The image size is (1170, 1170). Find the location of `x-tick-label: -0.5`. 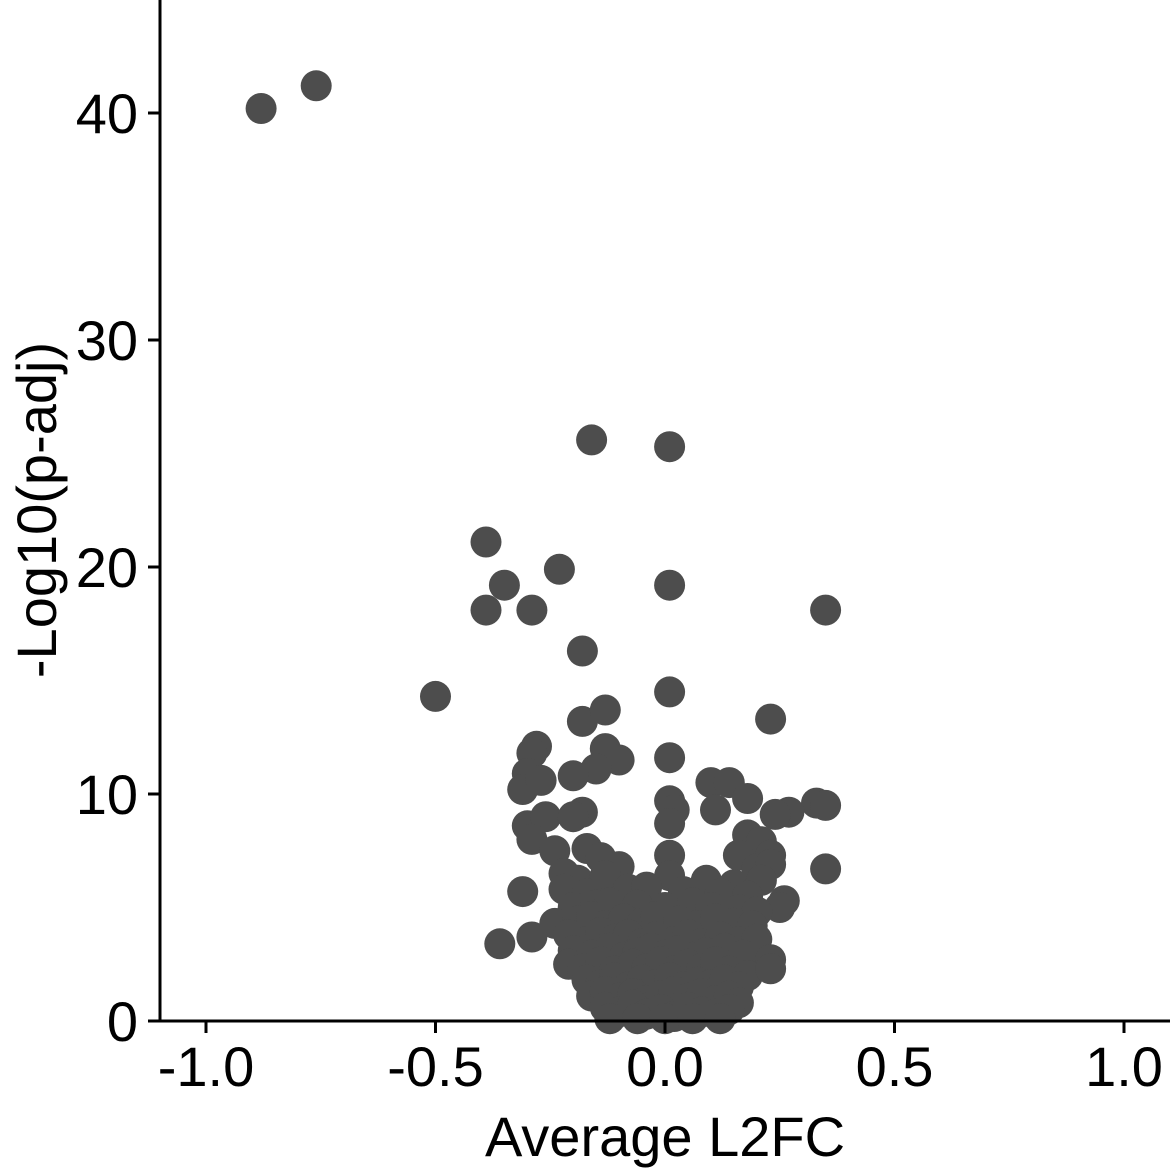

x-tick-label: -0.5 is located at coordinates (435, 1066).